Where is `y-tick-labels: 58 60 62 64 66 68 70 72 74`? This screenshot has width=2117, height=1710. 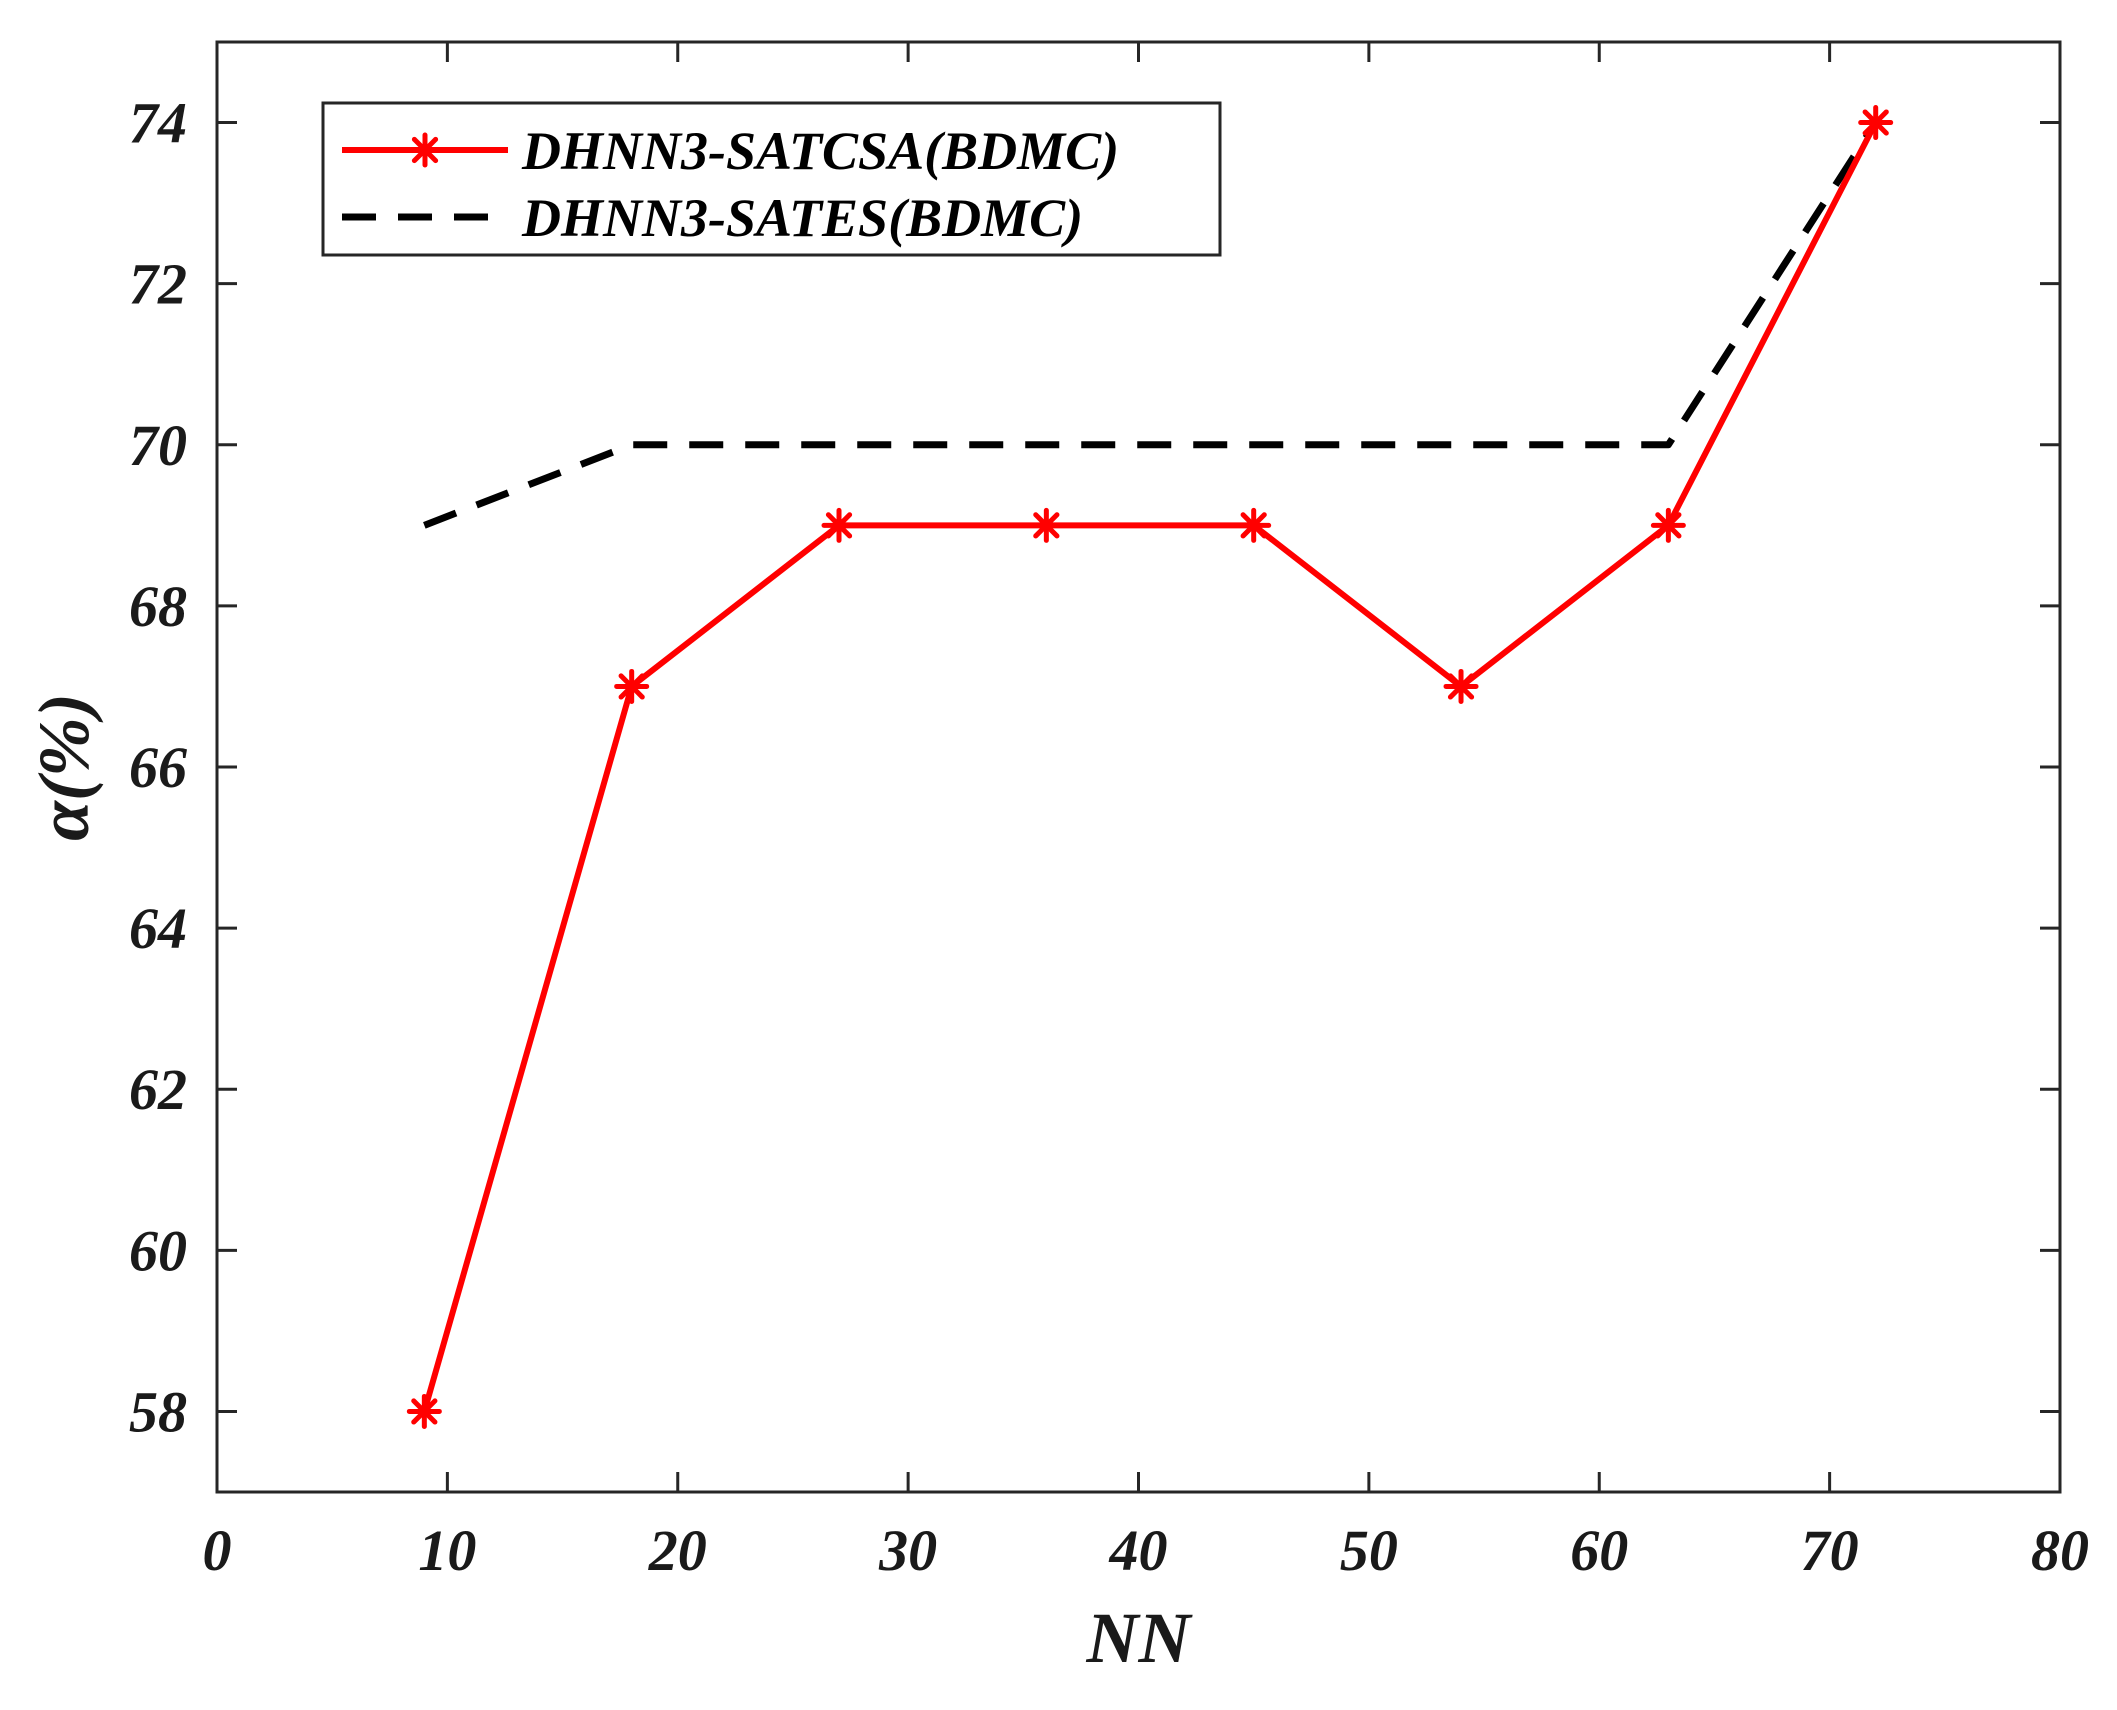 y-tick-labels: 58 60 62 64 66 68 70 72 74 is located at coordinates (158, 768).